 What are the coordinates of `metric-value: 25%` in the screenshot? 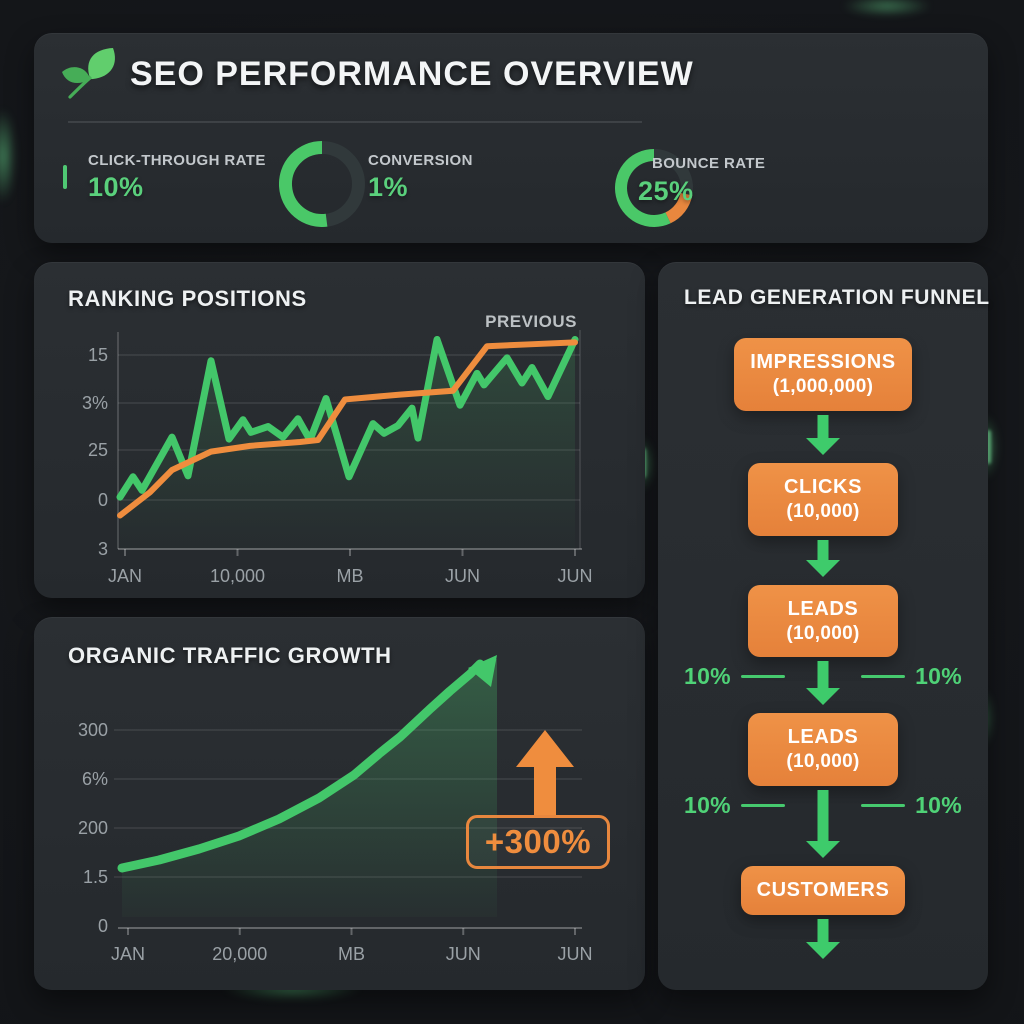 It's located at (666, 191).